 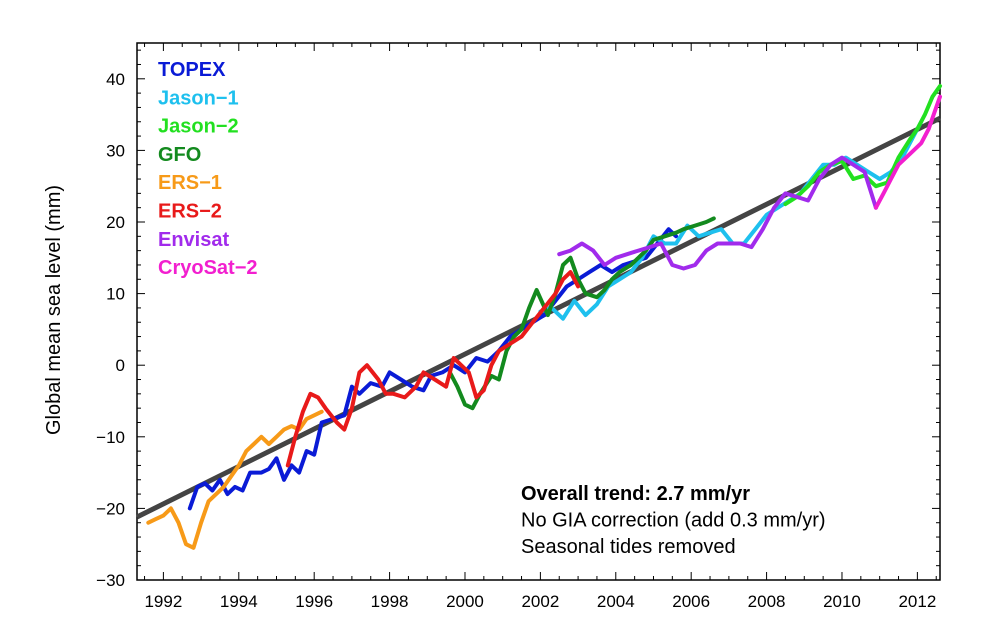 What do you see at coordinates (465, 601) in the screenshot?
I see `x-tick-label: 2000` at bounding box center [465, 601].